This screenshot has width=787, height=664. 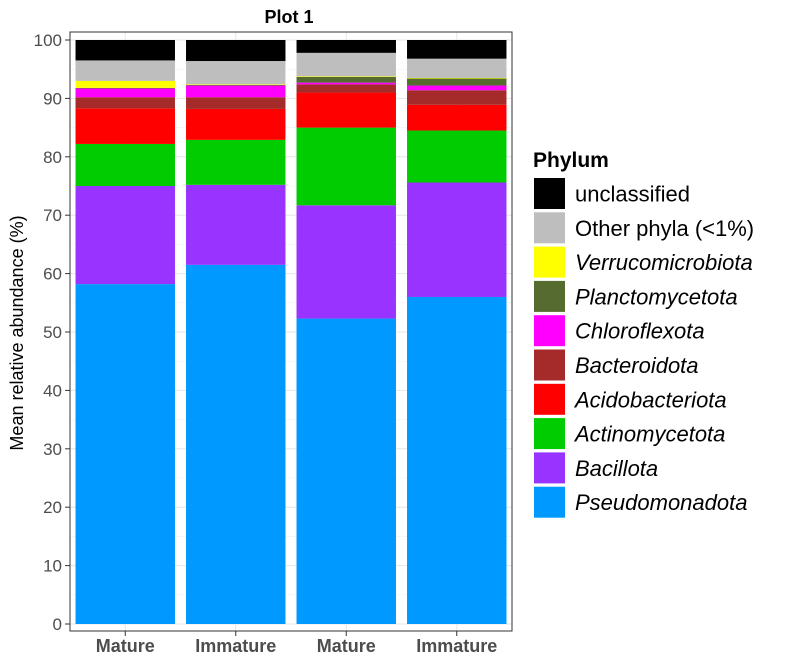 What do you see at coordinates (52, 157) in the screenshot?
I see `y-tick-label: 80` at bounding box center [52, 157].